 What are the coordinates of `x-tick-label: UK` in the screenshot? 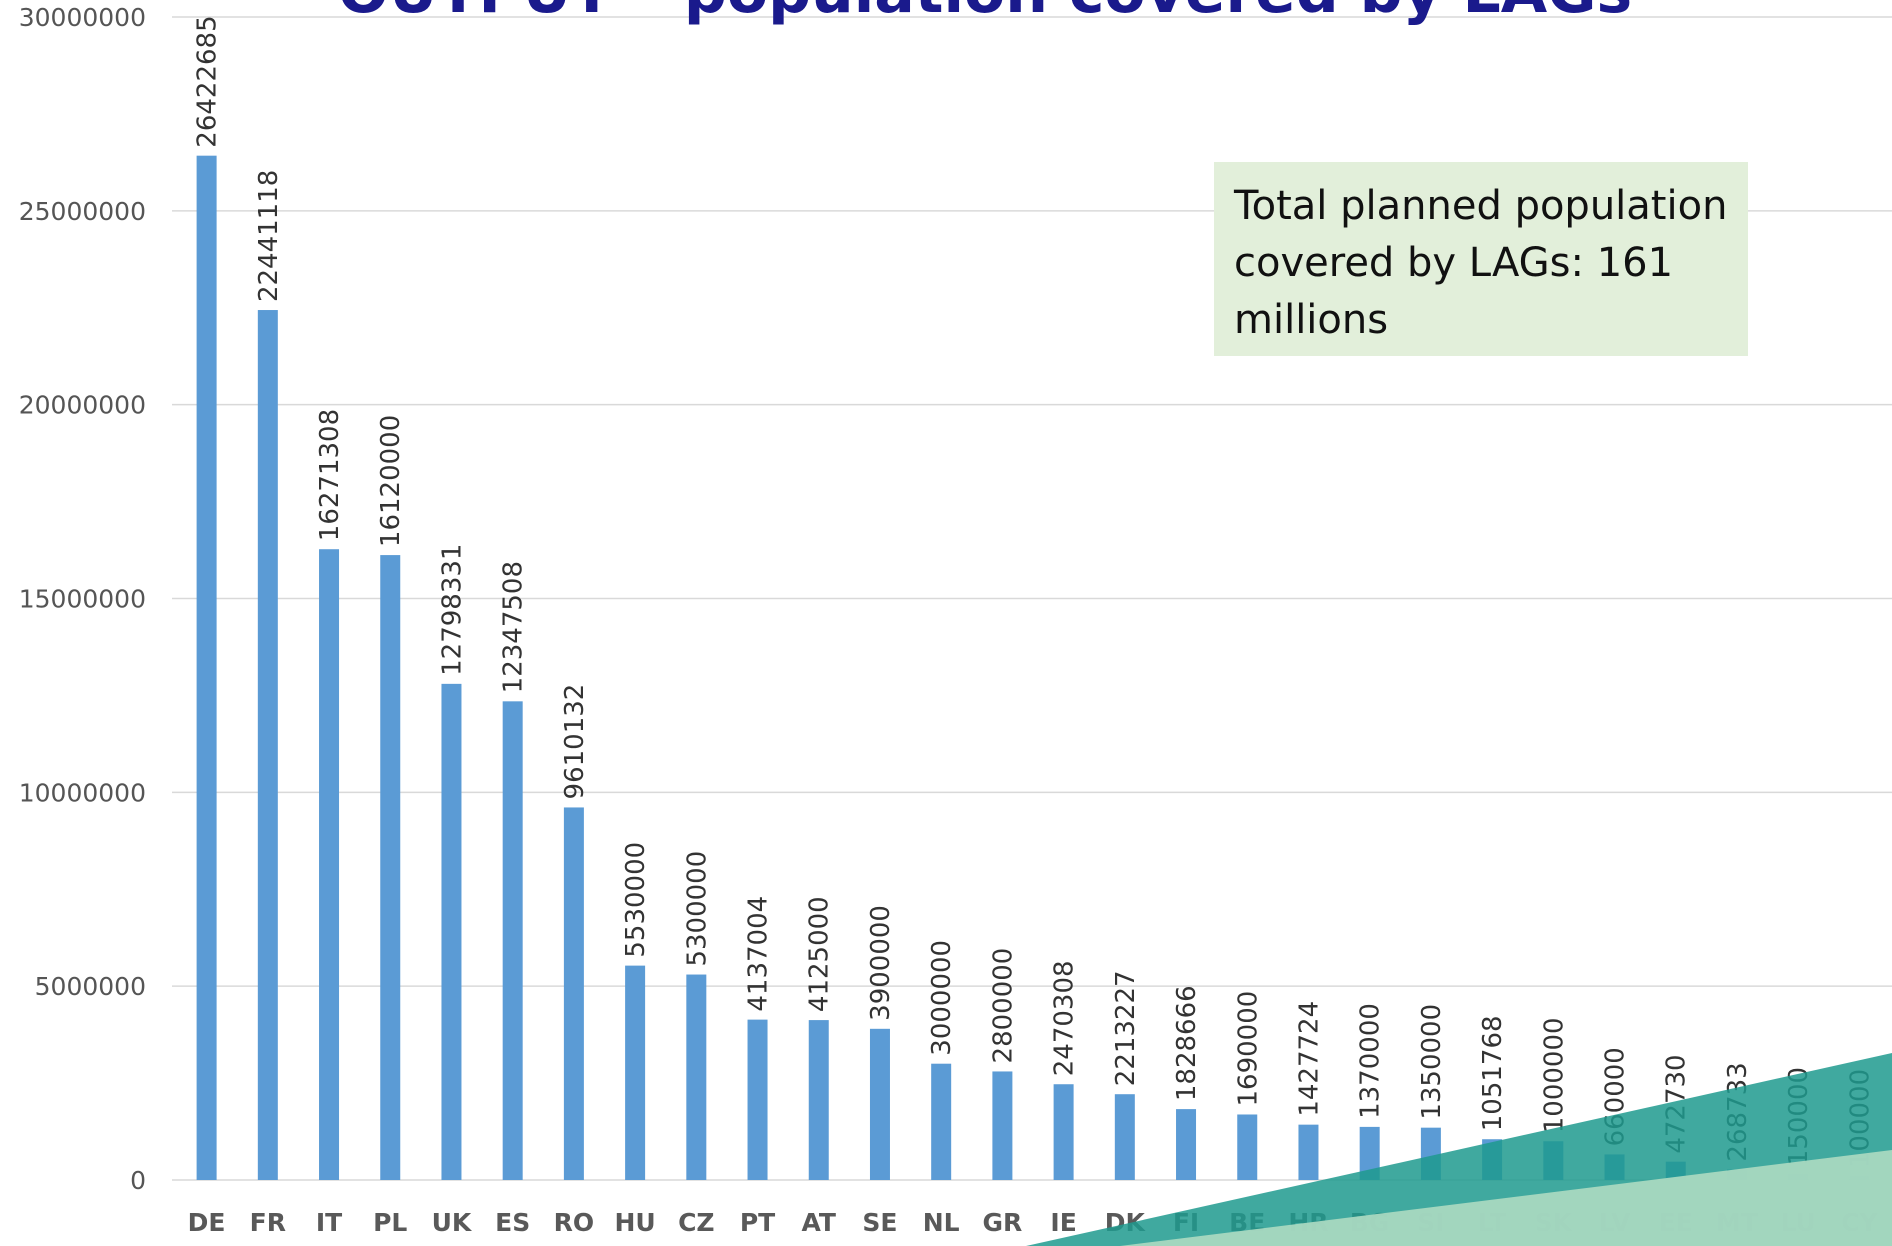 It's located at (452, 1222).